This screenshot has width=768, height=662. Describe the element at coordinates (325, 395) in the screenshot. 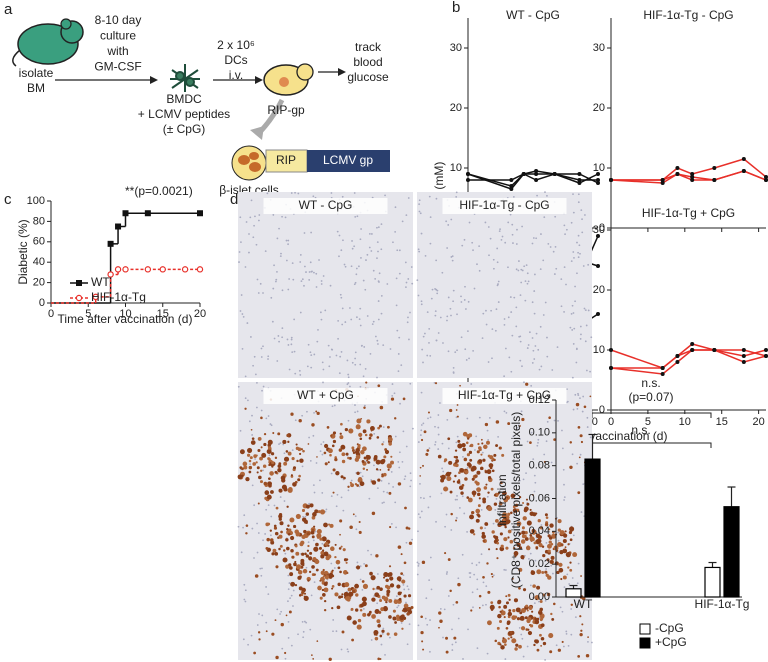

I see `micrograph-title: WT + CpG` at that location.